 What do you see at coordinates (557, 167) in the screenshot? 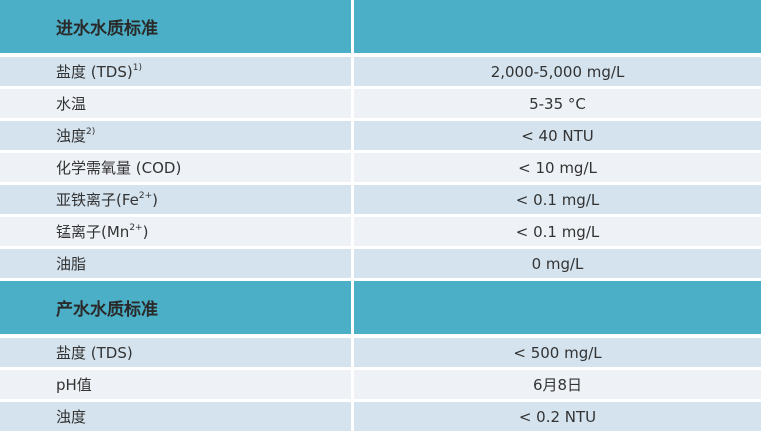
I see `value-cell: < 10 mg/L` at bounding box center [557, 167].